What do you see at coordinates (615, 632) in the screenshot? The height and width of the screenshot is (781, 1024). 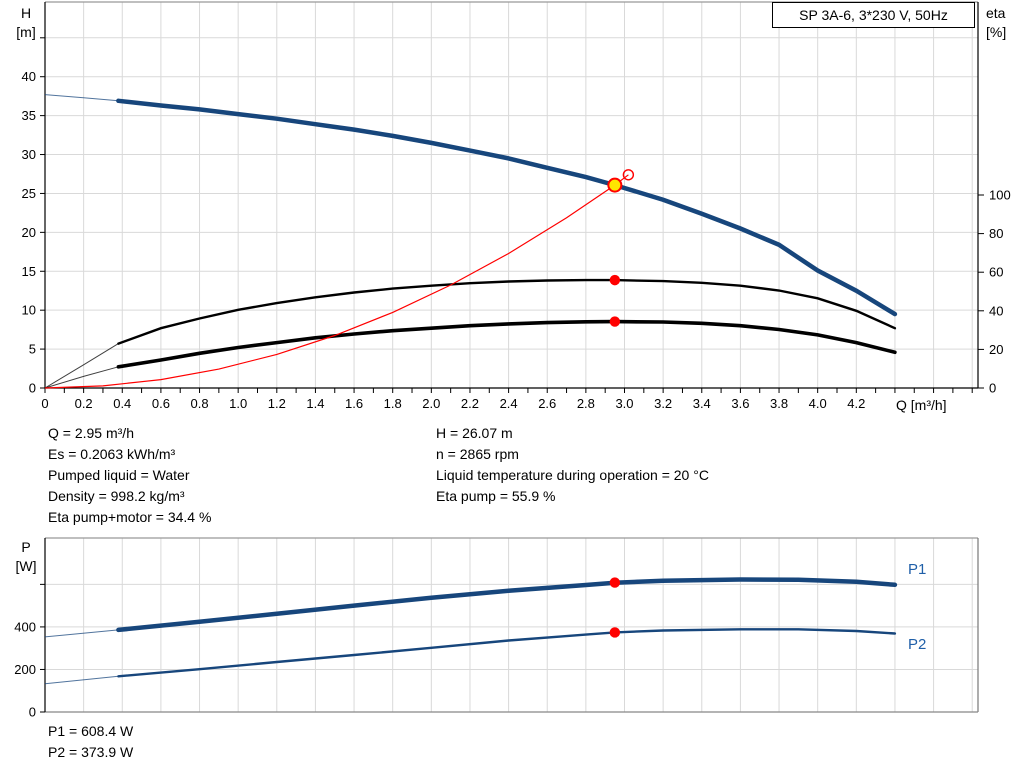 I see `p2-point-marker` at bounding box center [615, 632].